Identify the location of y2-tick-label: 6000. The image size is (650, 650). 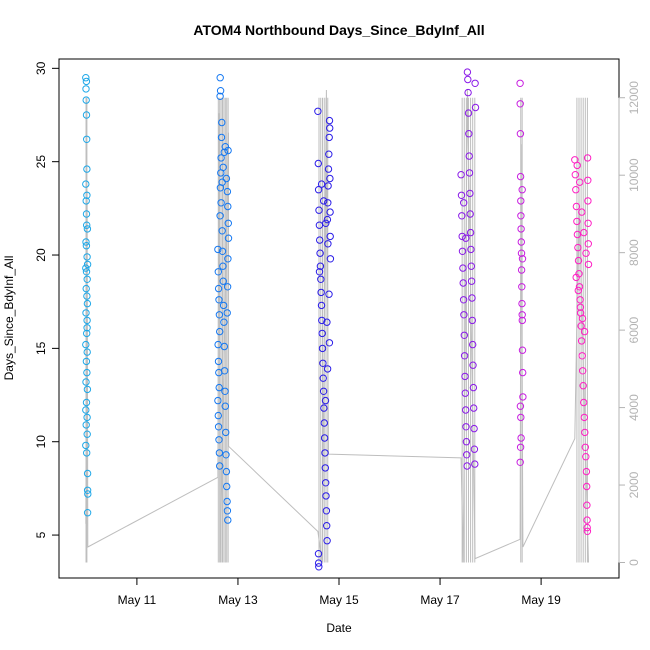
(634, 329).